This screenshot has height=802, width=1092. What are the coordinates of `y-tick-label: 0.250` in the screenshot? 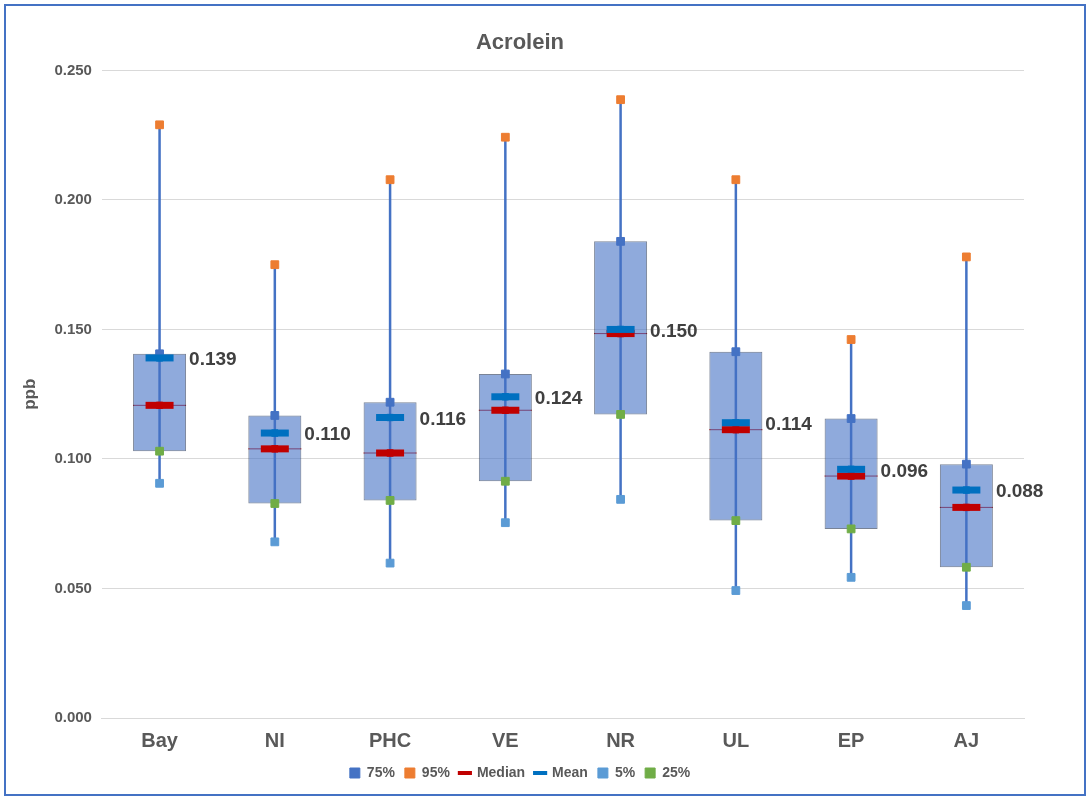 It's located at (73, 69).